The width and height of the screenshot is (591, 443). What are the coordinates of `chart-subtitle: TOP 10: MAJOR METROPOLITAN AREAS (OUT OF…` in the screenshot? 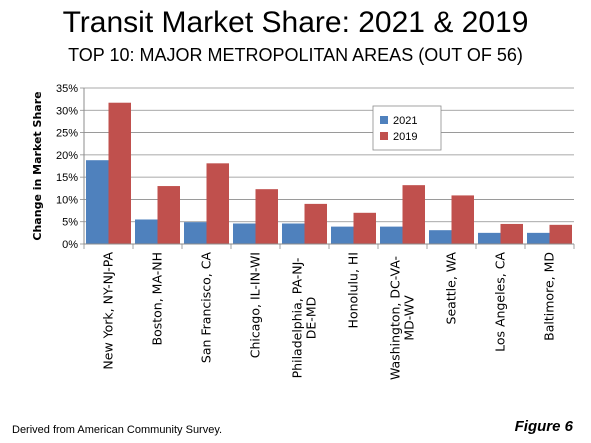 It's located at (295, 55).